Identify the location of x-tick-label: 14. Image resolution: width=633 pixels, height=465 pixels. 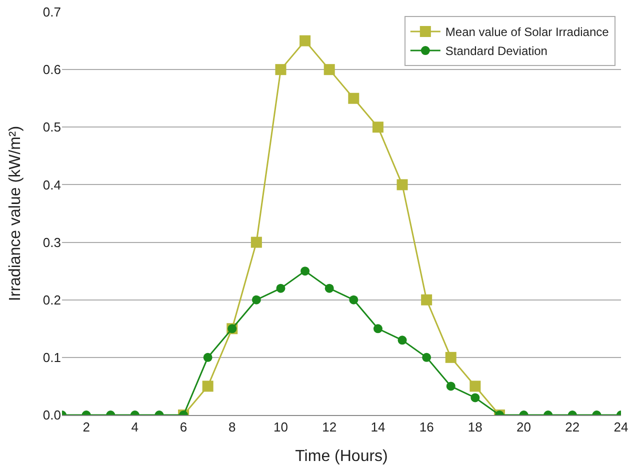
(378, 427).